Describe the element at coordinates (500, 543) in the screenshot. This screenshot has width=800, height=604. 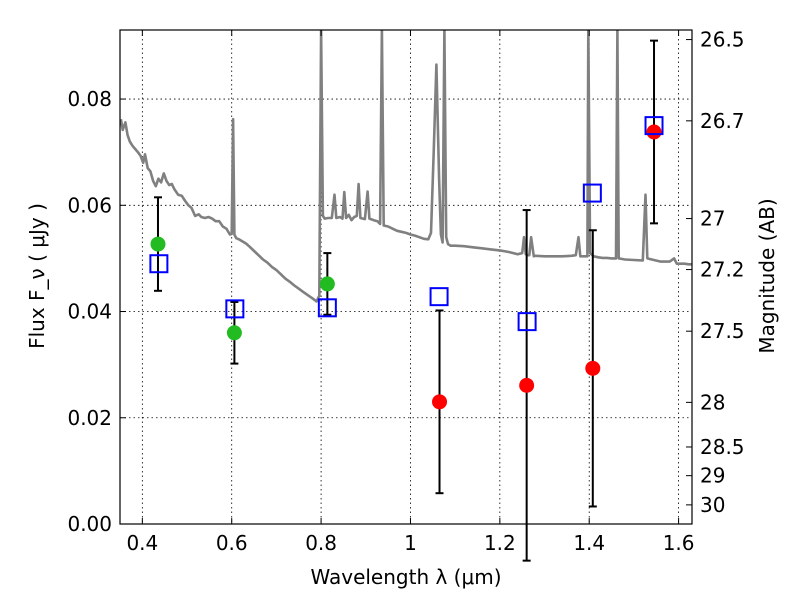
I see `x-tick-label: 1.2` at that location.